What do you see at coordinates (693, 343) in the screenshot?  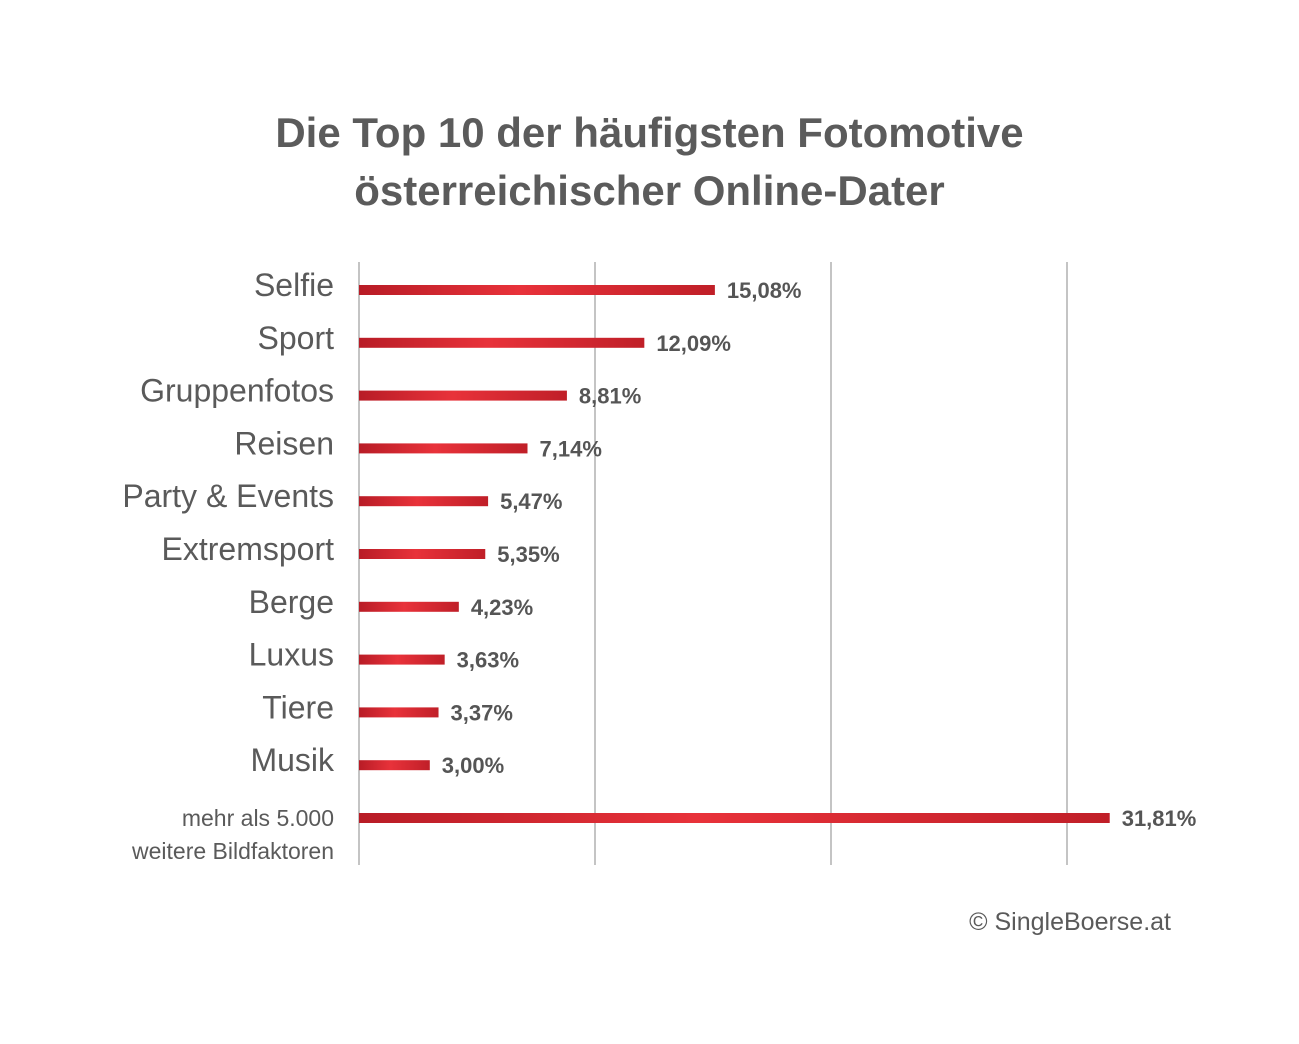 I see `value-label-1: 12,09%` at bounding box center [693, 343].